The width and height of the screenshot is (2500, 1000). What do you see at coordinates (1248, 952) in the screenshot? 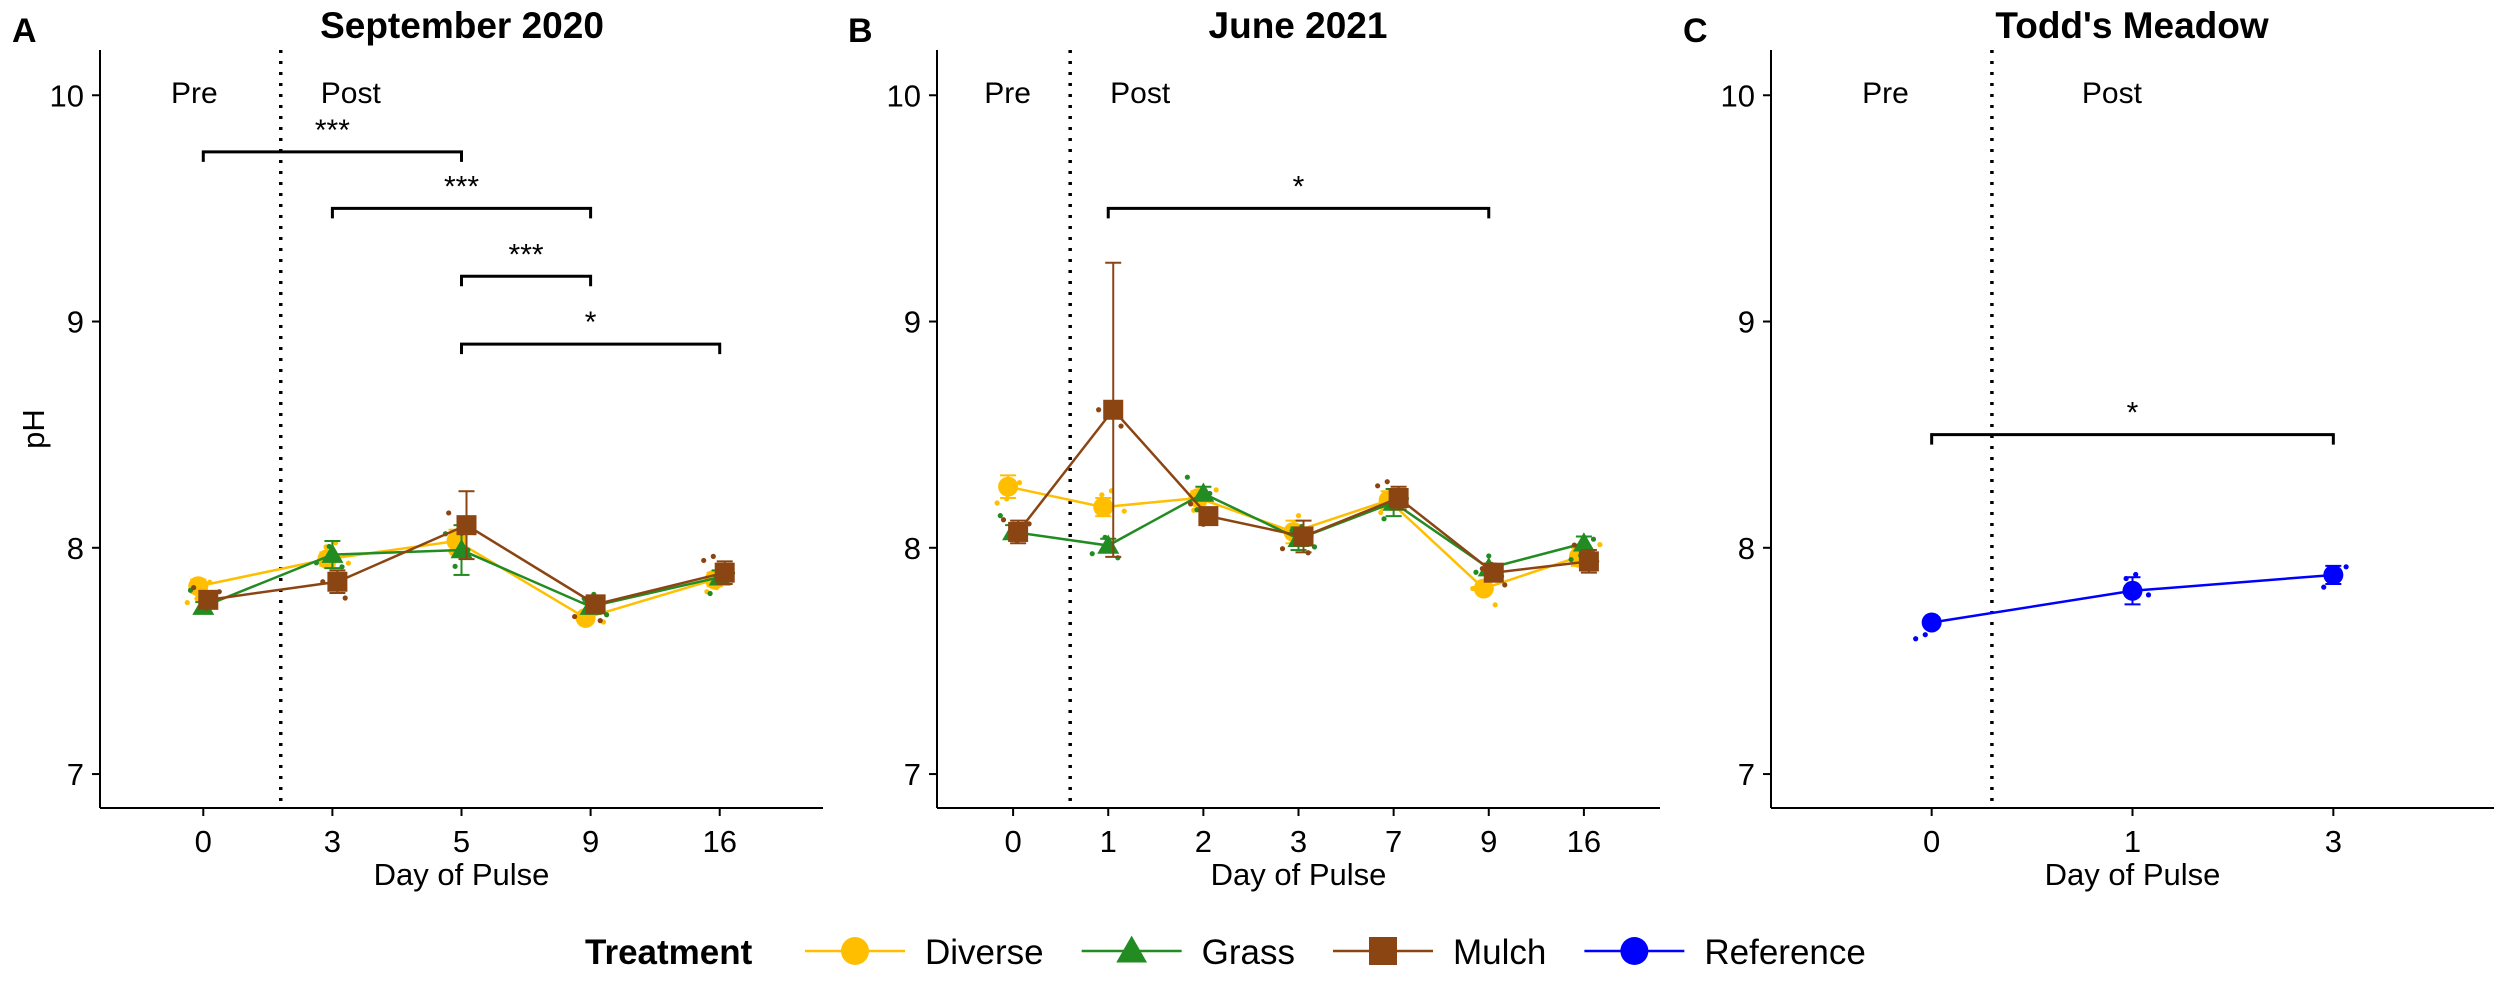
I see `legend-label: Grass` at bounding box center [1248, 952].